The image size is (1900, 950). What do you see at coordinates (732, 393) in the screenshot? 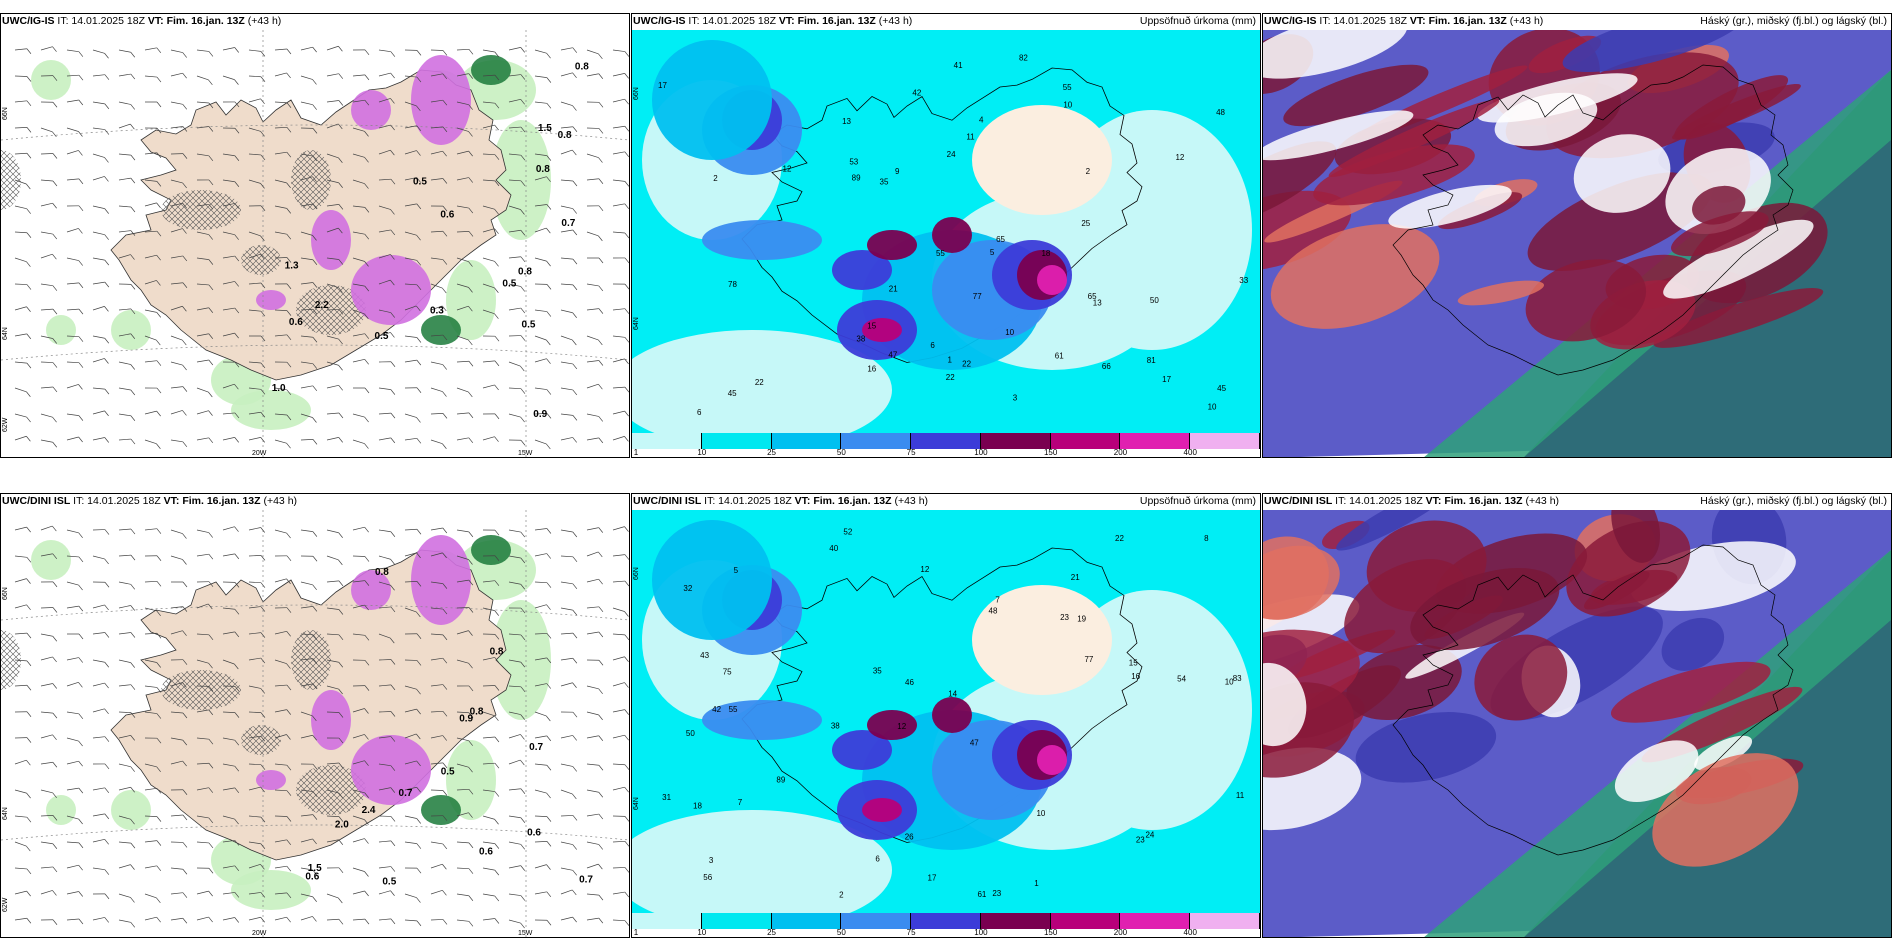
I see `precip-amount-label: 45` at bounding box center [732, 393].